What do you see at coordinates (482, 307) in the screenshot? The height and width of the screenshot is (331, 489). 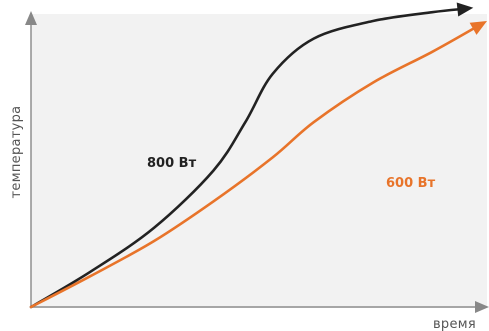 I see `x-axis-arrow` at bounding box center [482, 307].